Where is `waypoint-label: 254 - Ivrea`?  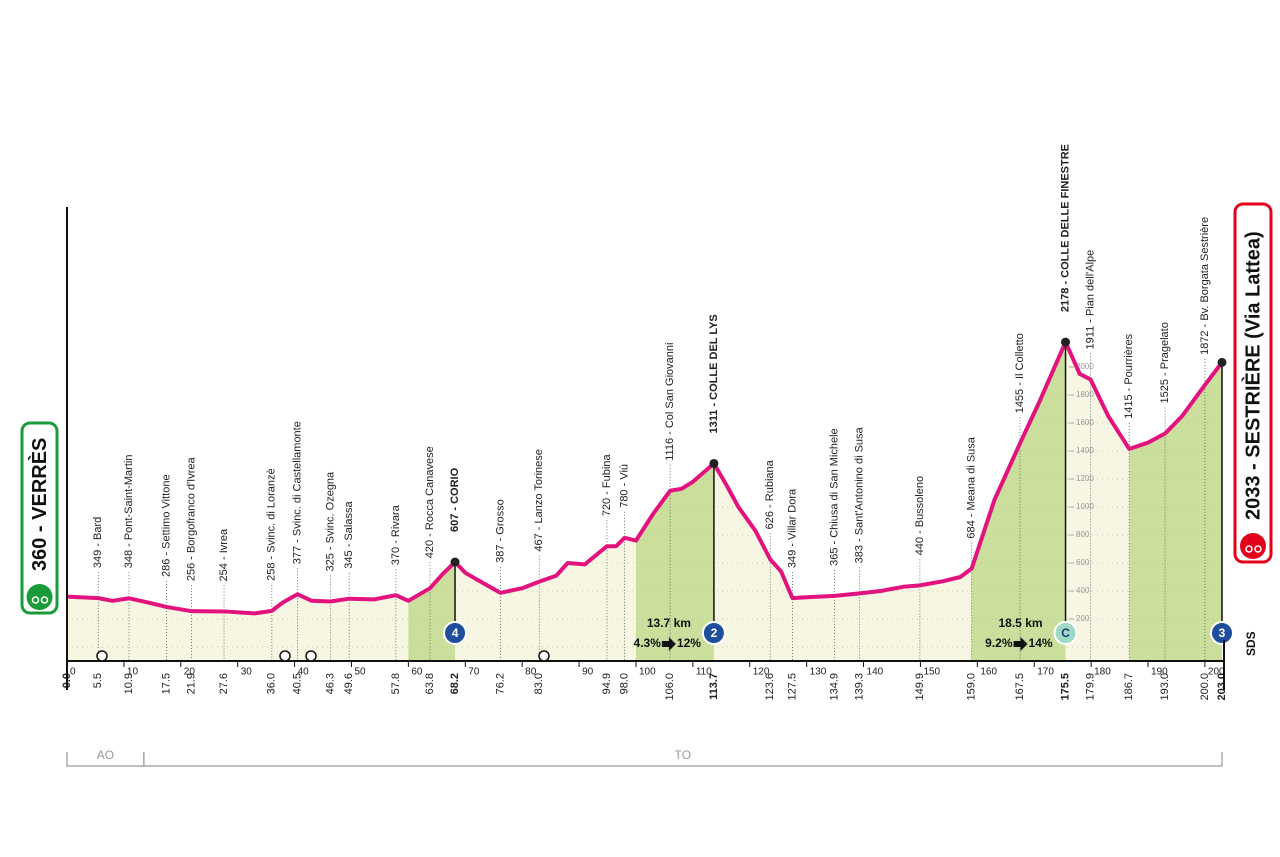 waypoint-label: 254 - Ivrea is located at coordinates (224, 554).